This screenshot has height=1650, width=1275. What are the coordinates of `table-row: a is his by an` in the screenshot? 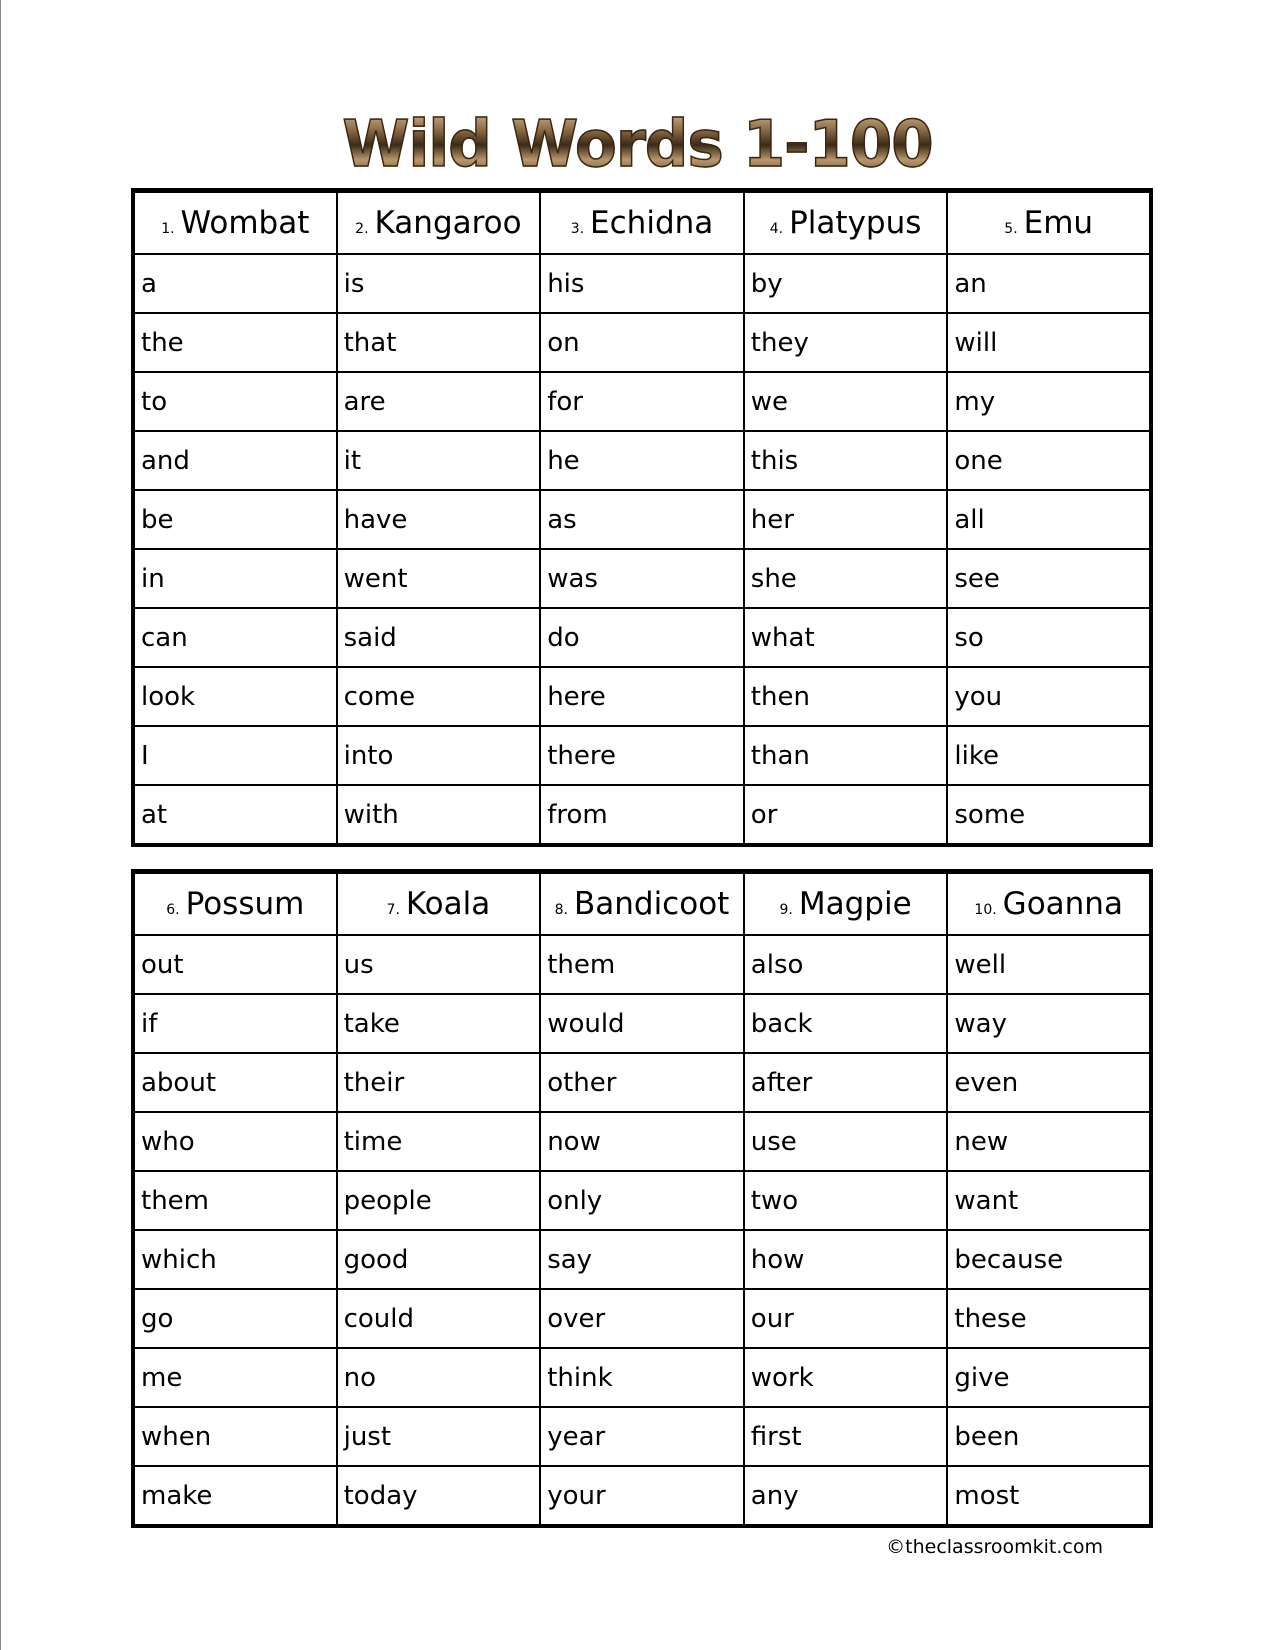 It's located at (642, 283).